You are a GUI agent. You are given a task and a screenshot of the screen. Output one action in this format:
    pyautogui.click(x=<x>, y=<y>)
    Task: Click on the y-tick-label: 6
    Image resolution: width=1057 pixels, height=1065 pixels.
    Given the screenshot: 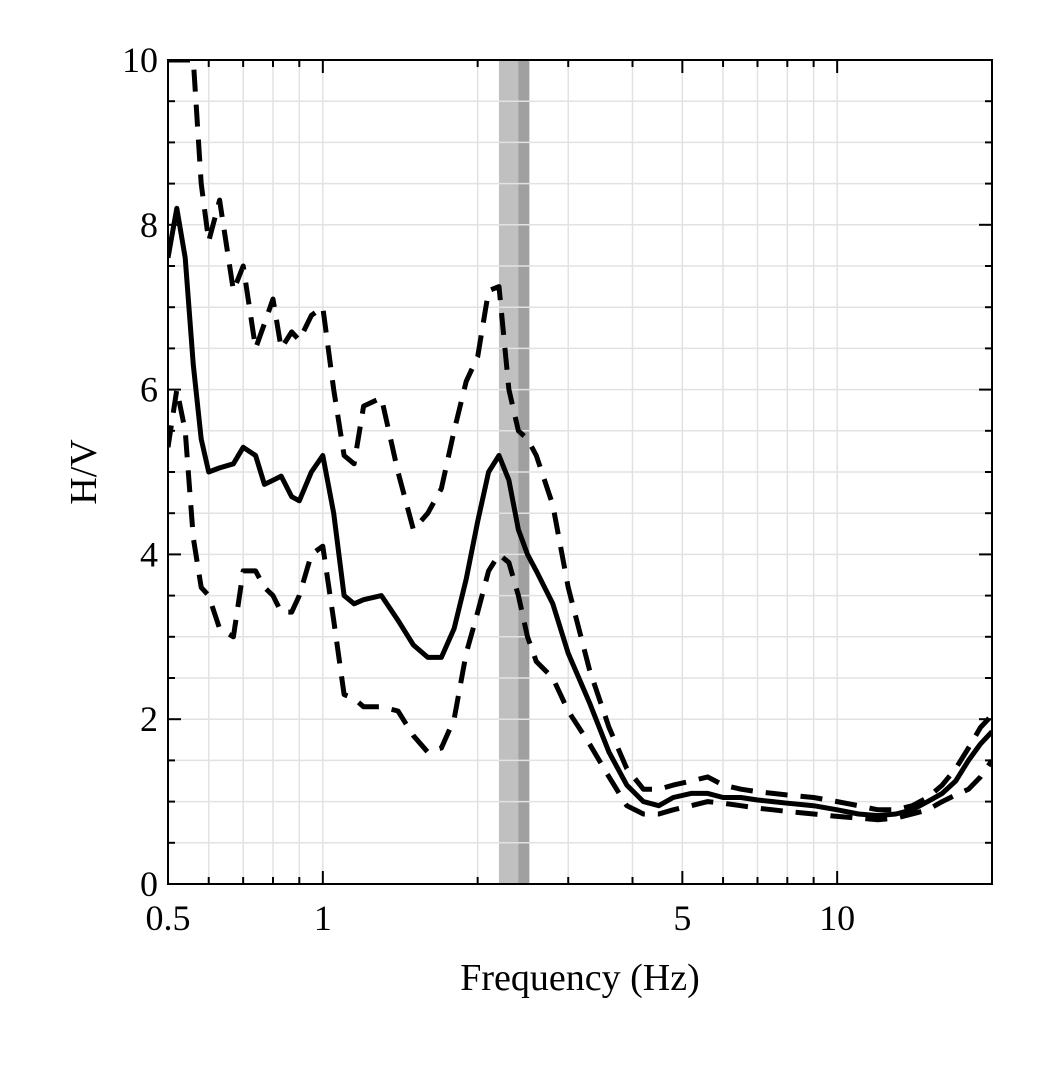 What is the action you would take?
    pyautogui.click(x=149, y=390)
    